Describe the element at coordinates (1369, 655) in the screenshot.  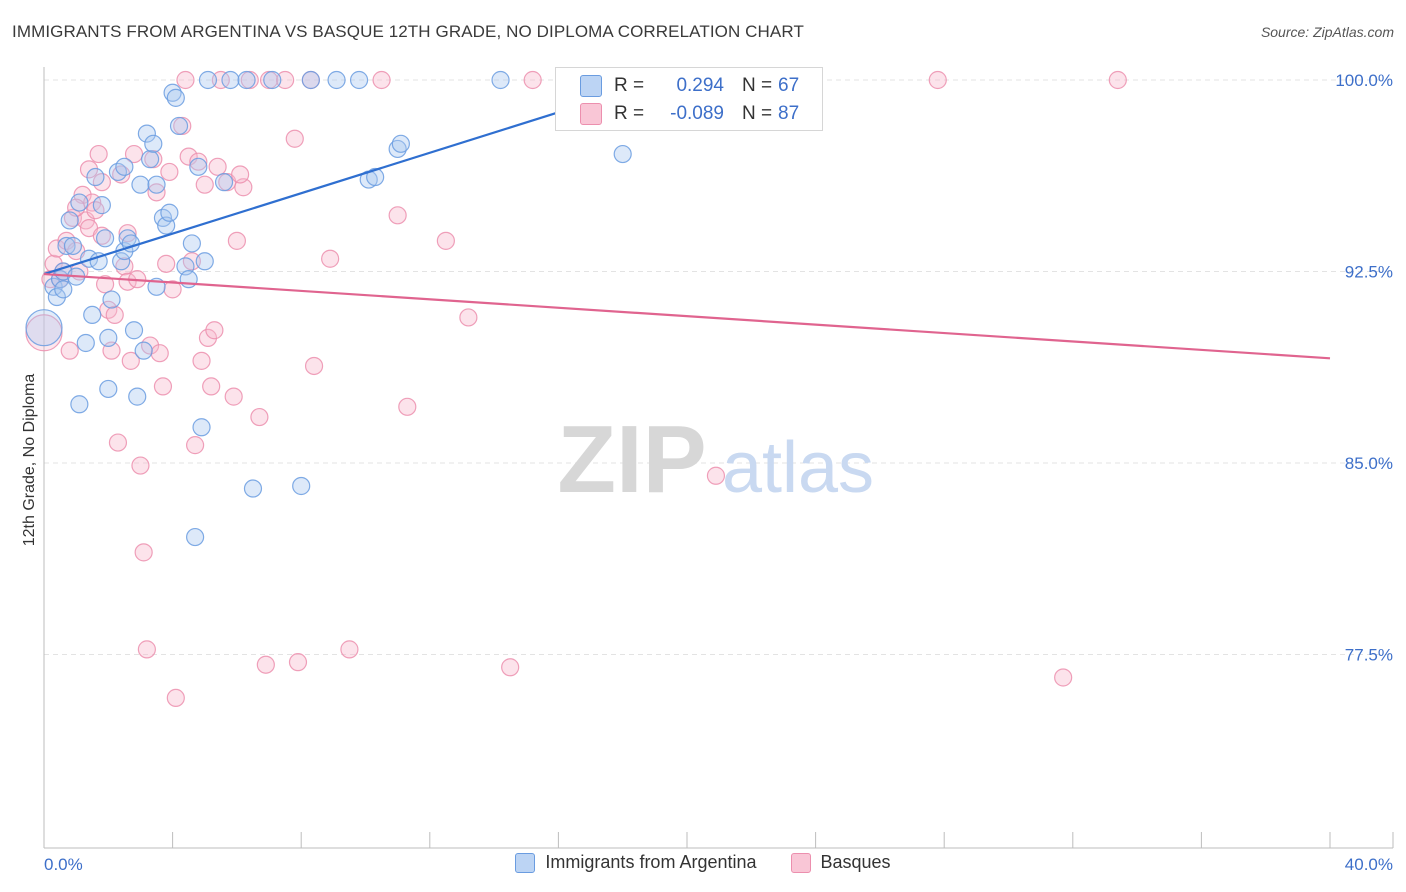
I see `y-tick-label: 77.5%` at that location.